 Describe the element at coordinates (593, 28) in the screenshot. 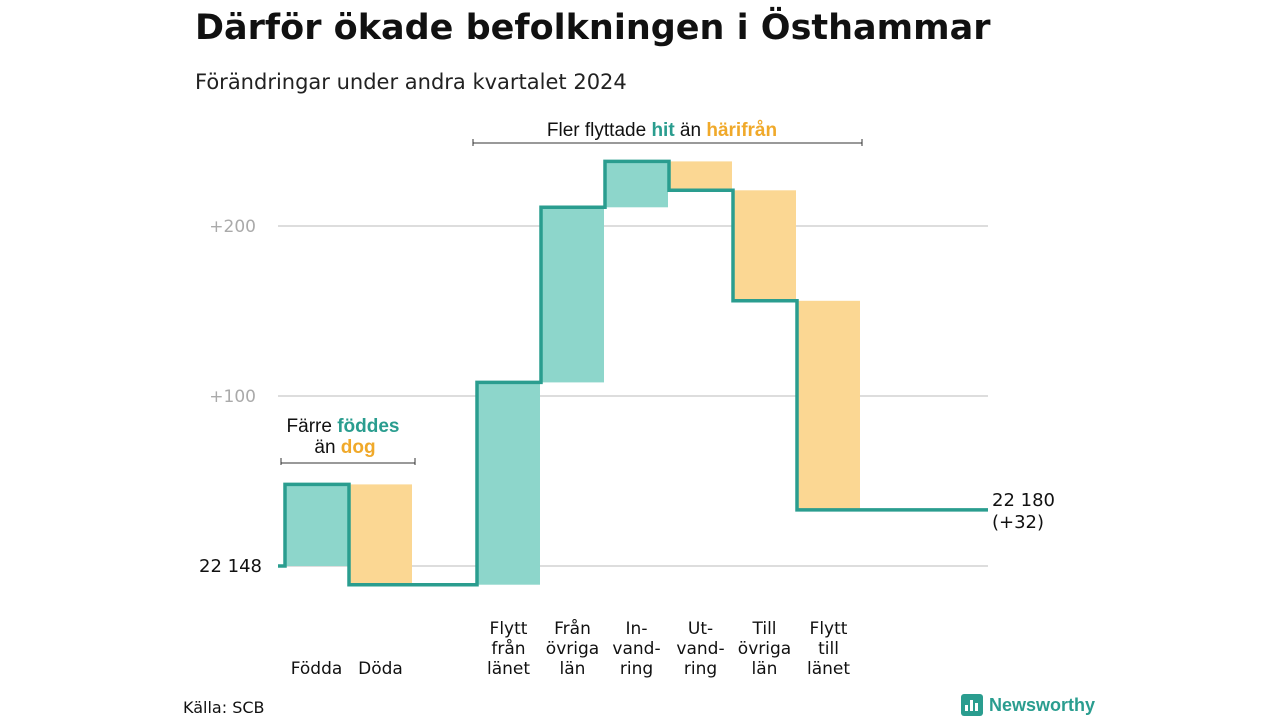

I see `chart-title: Därför ökade befolkningen i Östhammar` at that location.